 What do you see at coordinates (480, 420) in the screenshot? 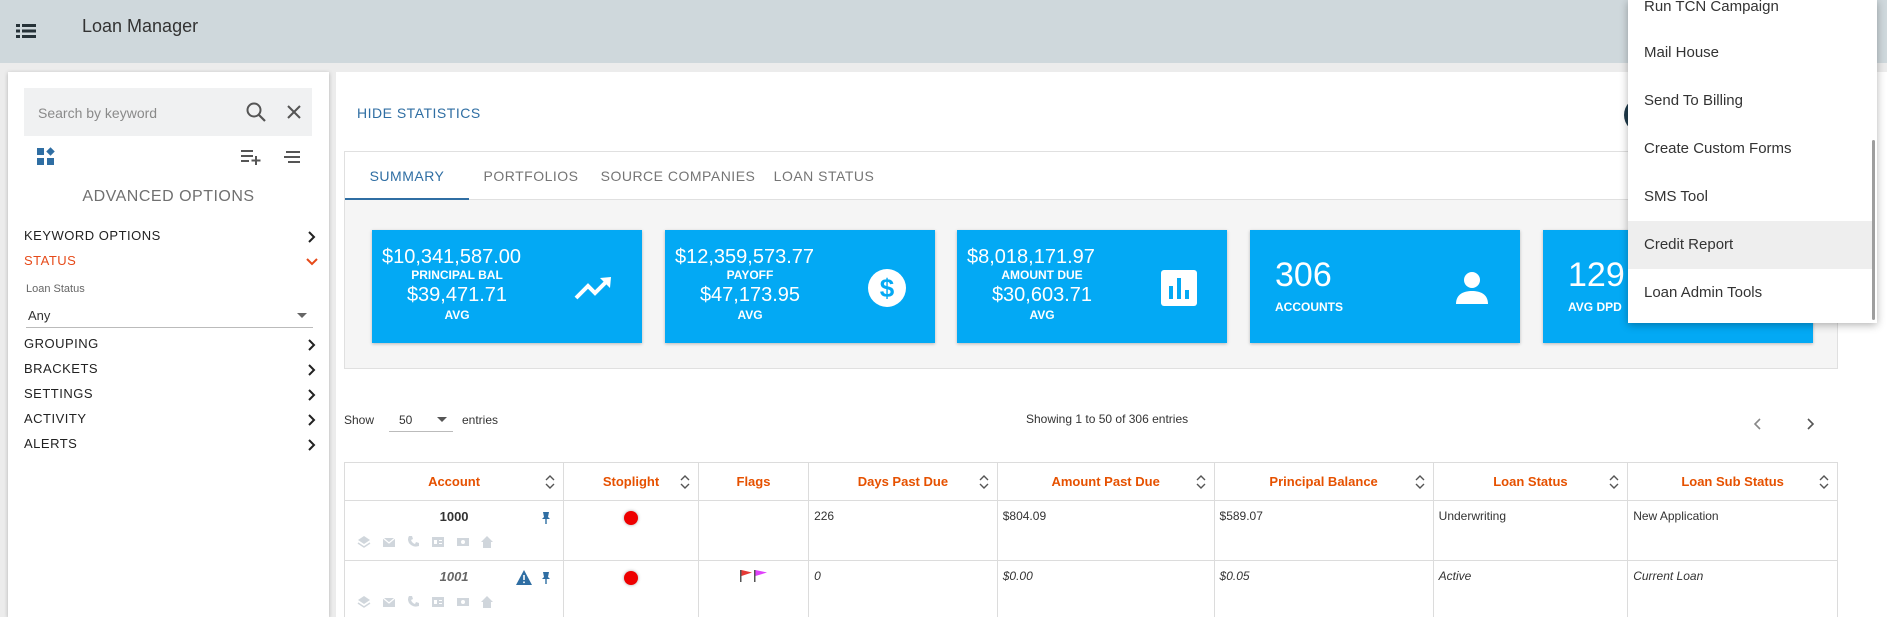
I see `entries-label: entries` at bounding box center [480, 420].